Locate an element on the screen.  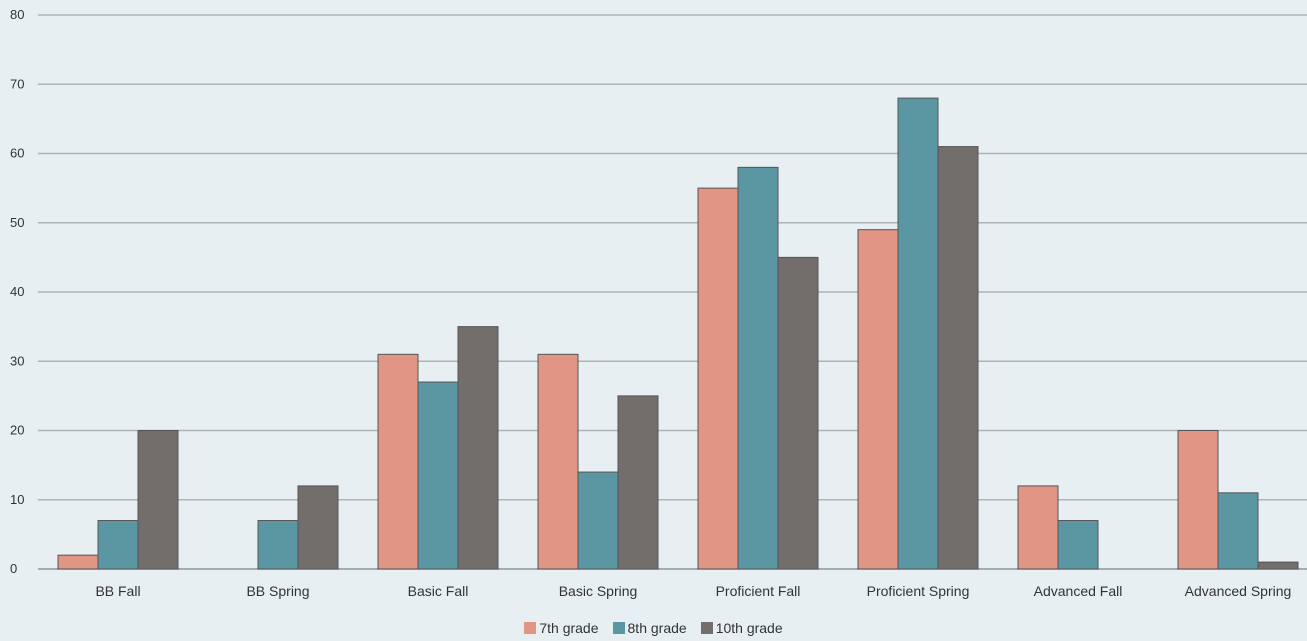
bar-8th-grade-advanced-fall is located at coordinates (1078, 545).